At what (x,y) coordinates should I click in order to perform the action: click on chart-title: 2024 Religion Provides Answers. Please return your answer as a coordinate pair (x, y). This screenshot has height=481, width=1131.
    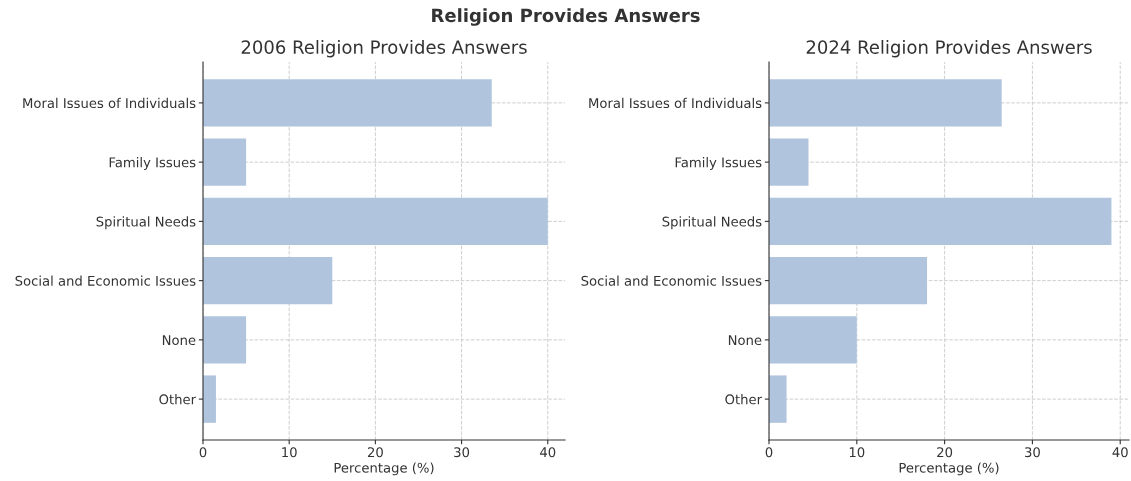
    Looking at the image, I should click on (949, 48).